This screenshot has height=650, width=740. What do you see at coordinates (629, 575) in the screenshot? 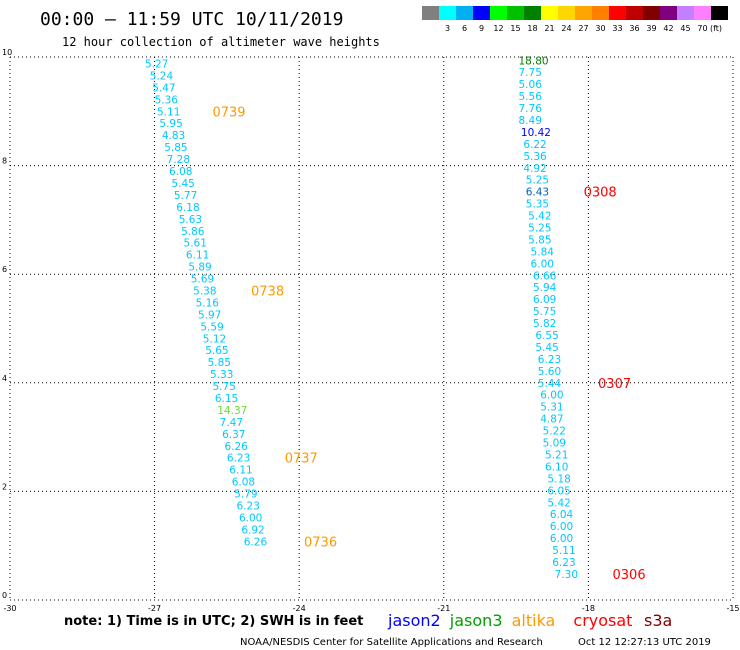
I see `time-annotation: 0306` at bounding box center [629, 575].